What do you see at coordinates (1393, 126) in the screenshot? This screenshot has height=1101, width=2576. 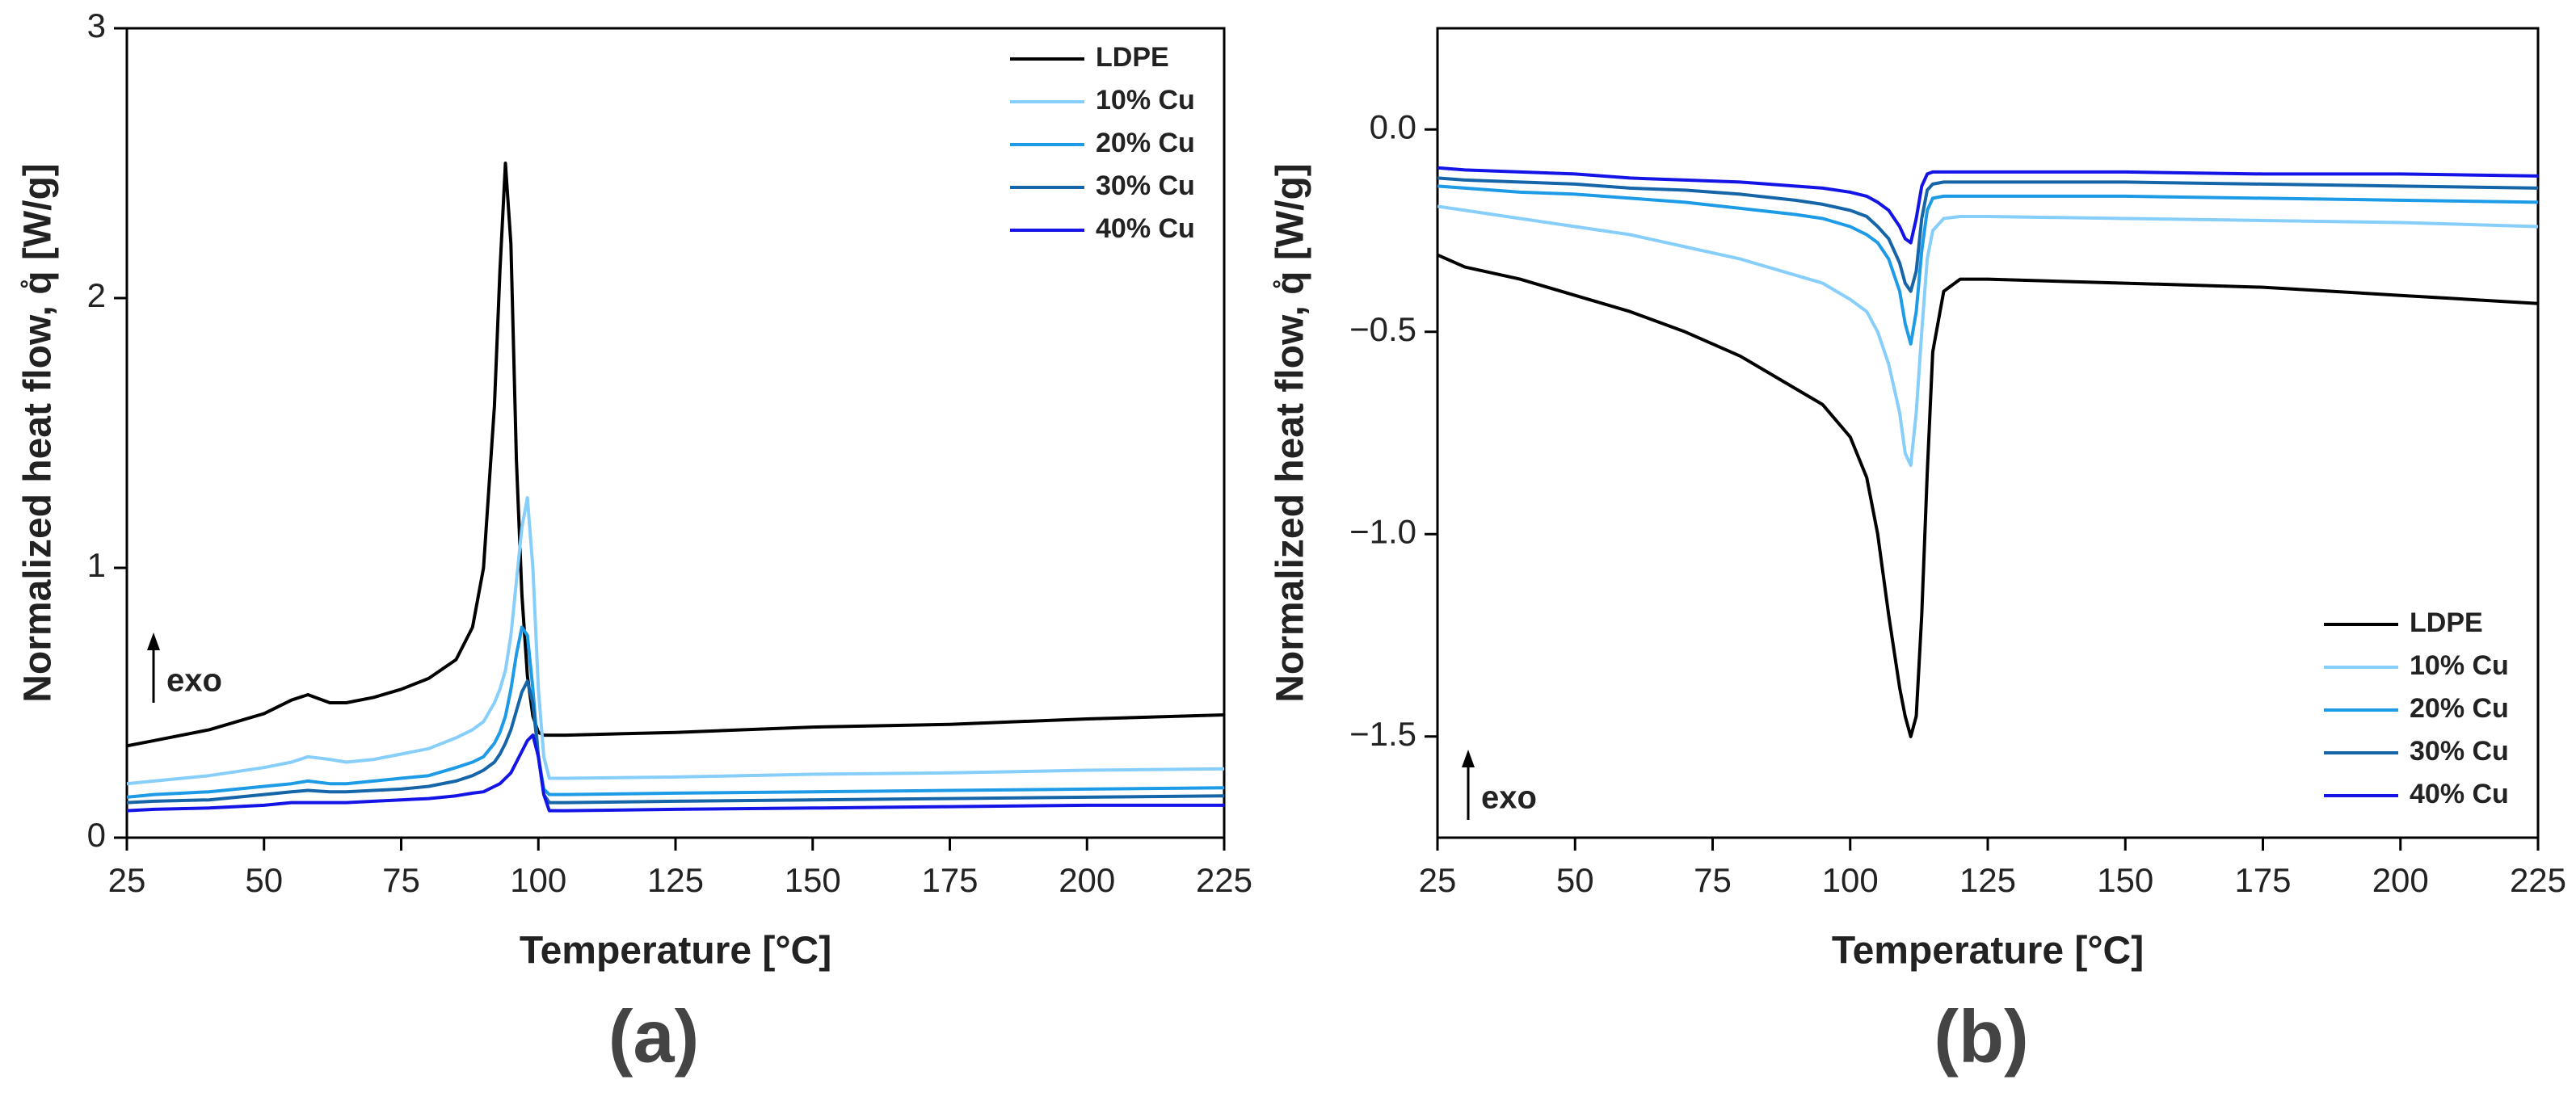 I see `y-tick-label: 0.0` at bounding box center [1393, 126].